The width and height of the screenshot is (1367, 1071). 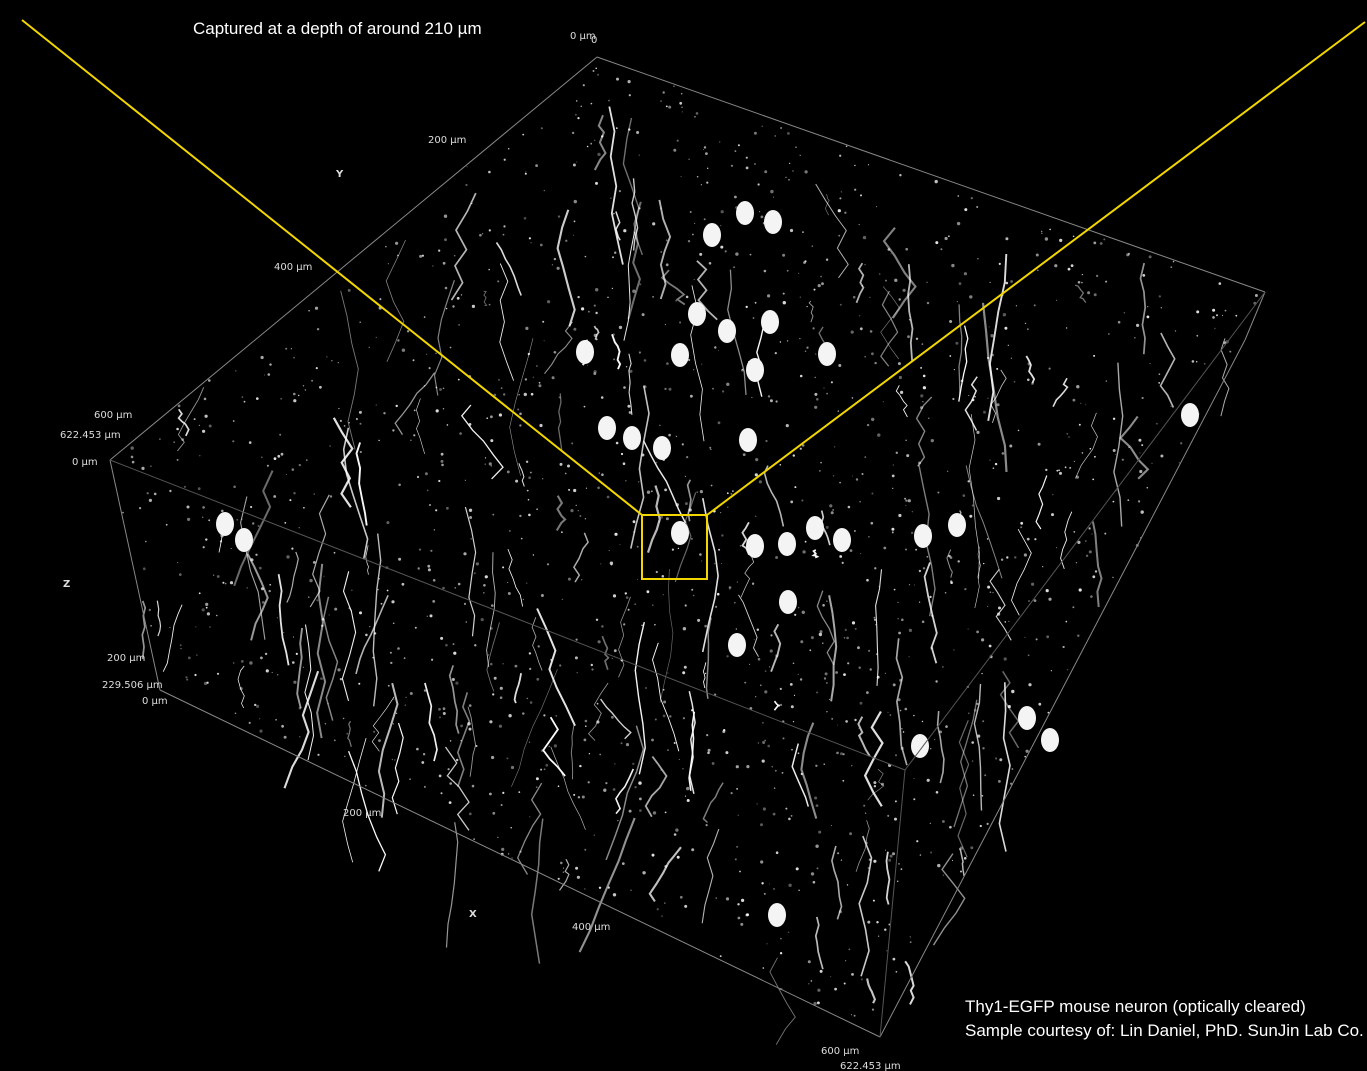 What do you see at coordinates (126, 658) in the screenshot?
I see `axis-label: 200 µm` at bounding box center [126, 658].